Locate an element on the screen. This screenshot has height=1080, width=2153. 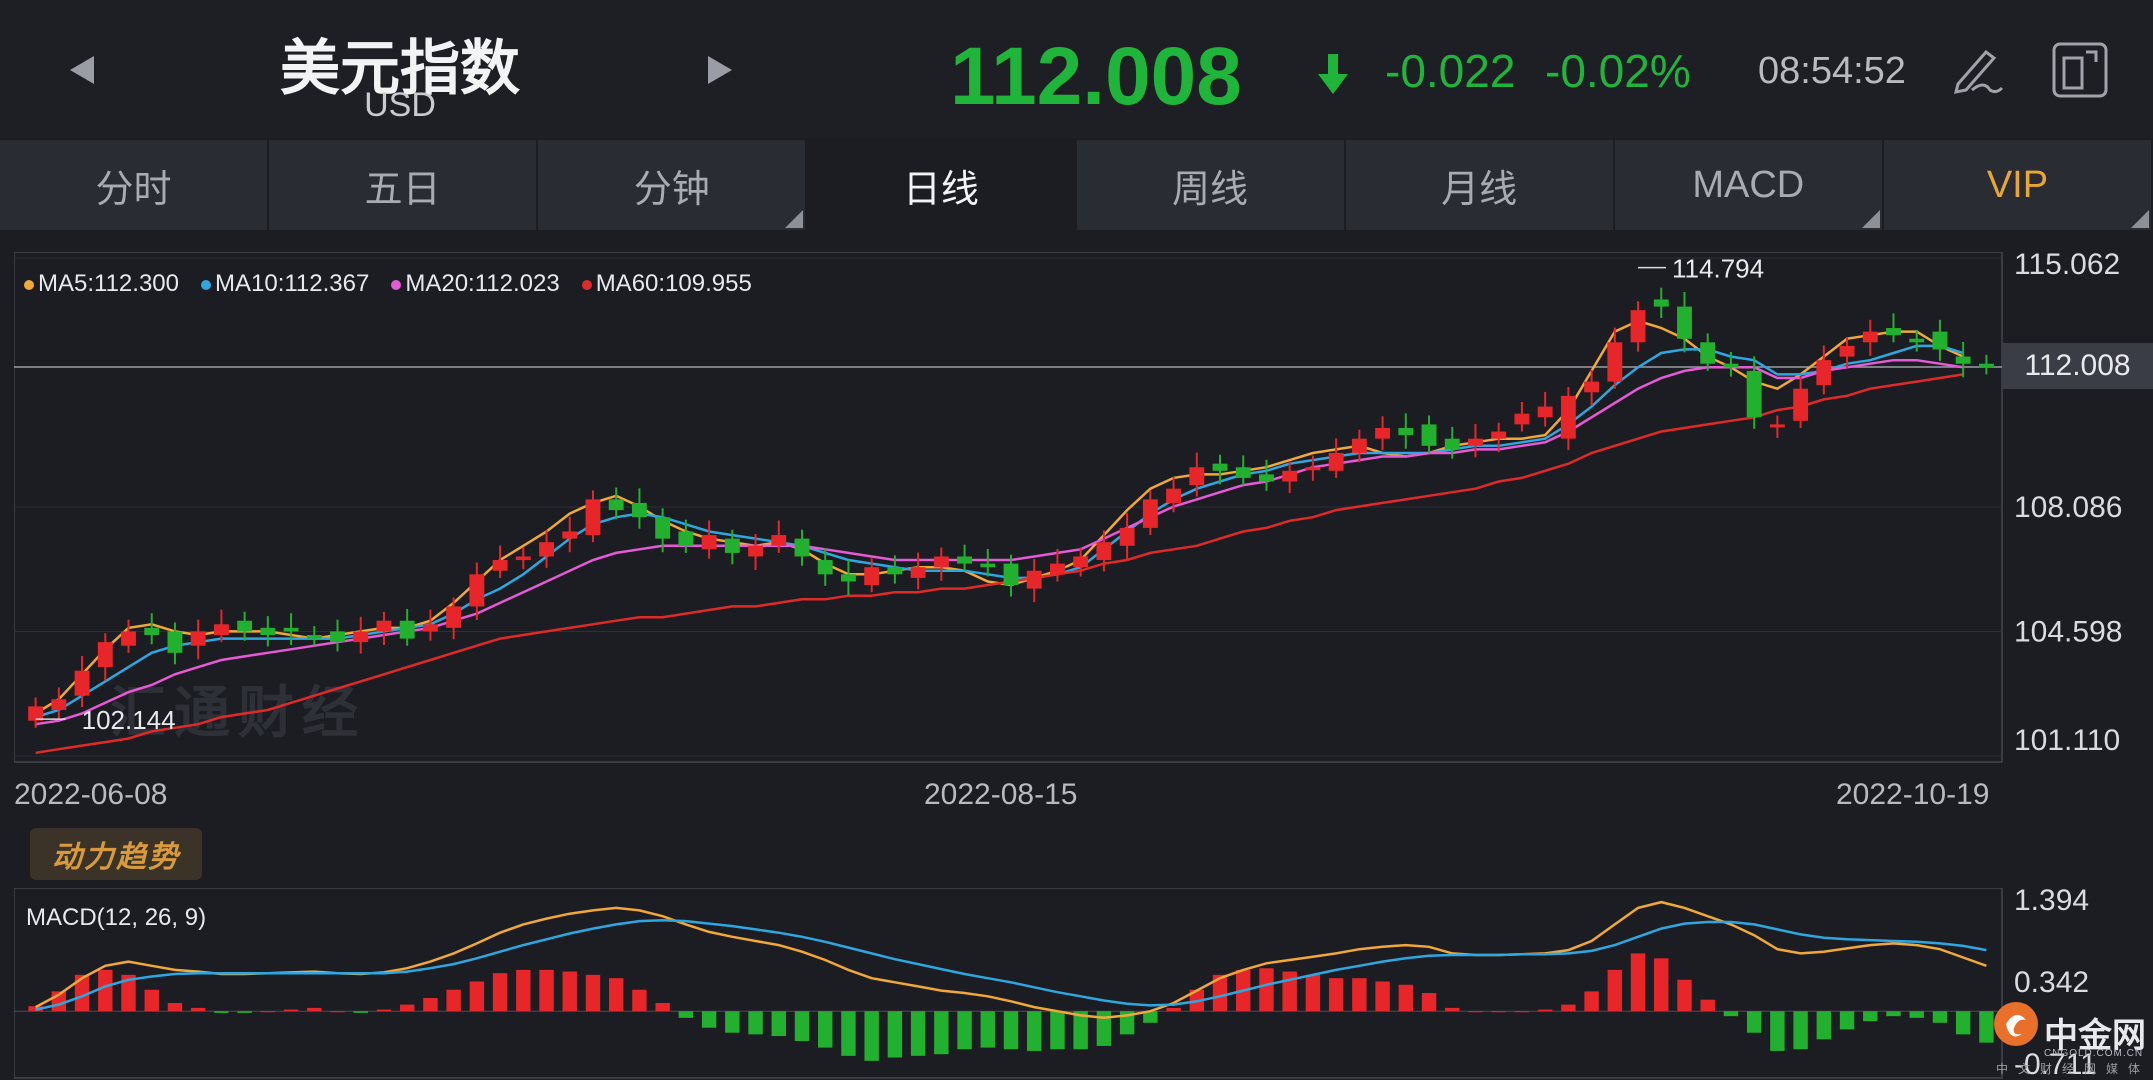
legend-ma10-text: MA10:112.367 is located at coordinates (292, 283).